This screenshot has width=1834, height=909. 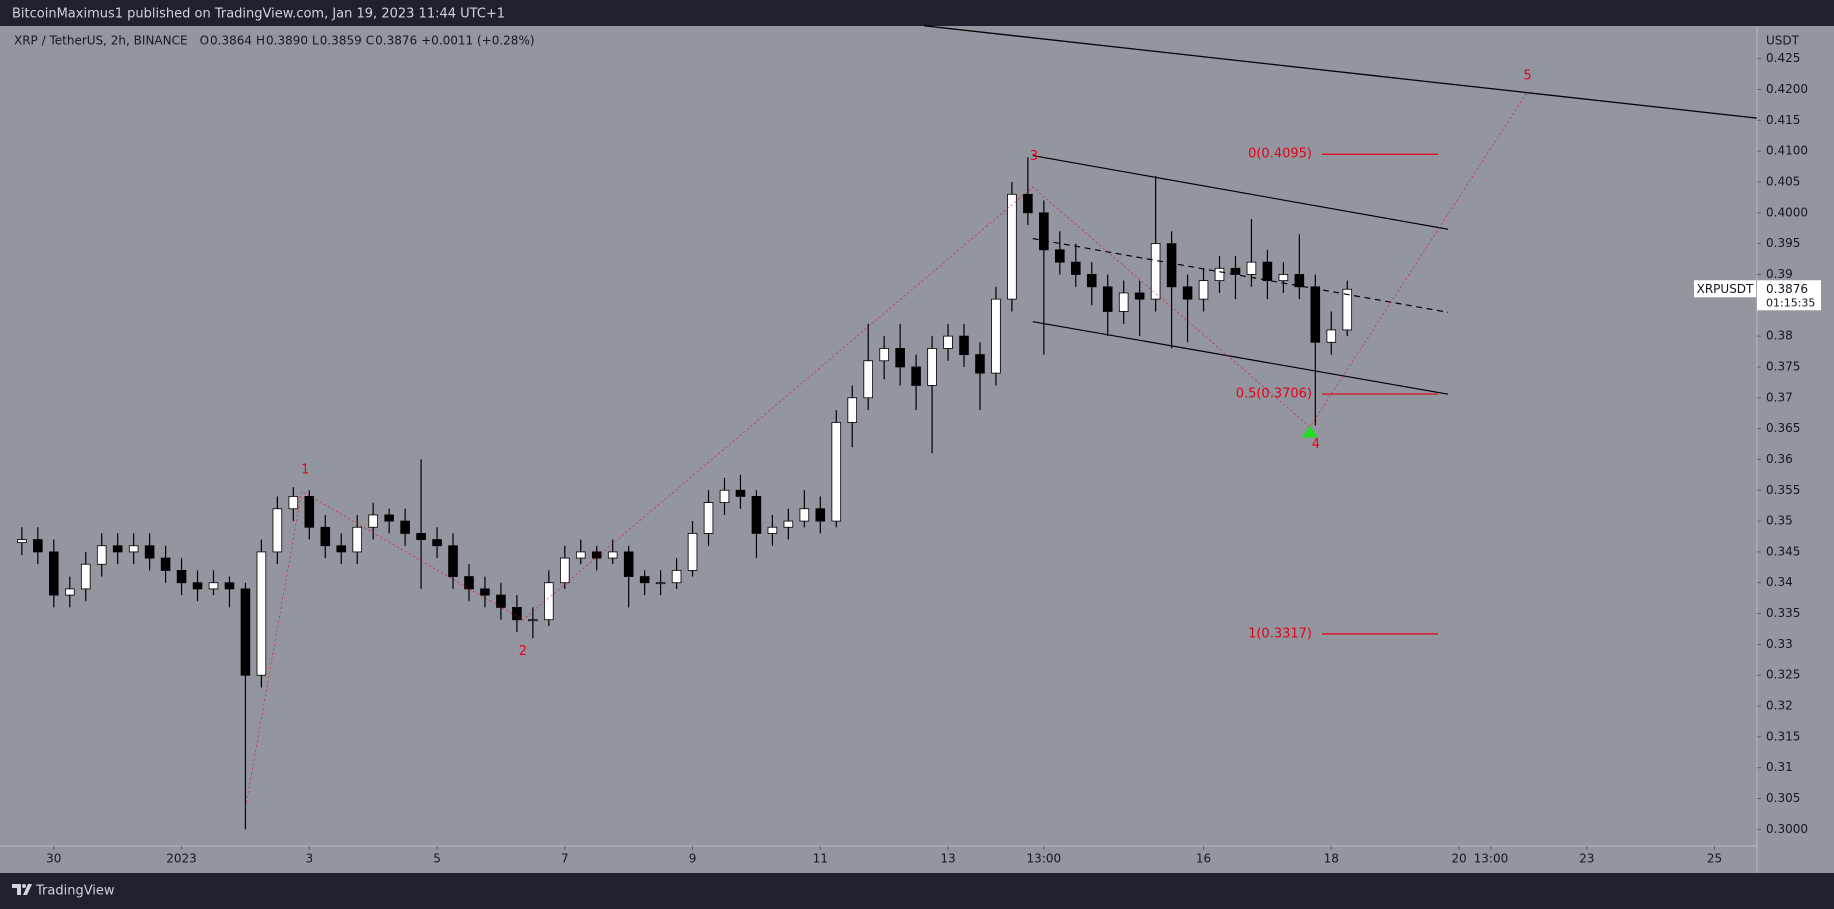 What do you see at coordinates (947, 859) in the screenshot?
I see `x-tick-label: 13` at bounding box center [947, 859].